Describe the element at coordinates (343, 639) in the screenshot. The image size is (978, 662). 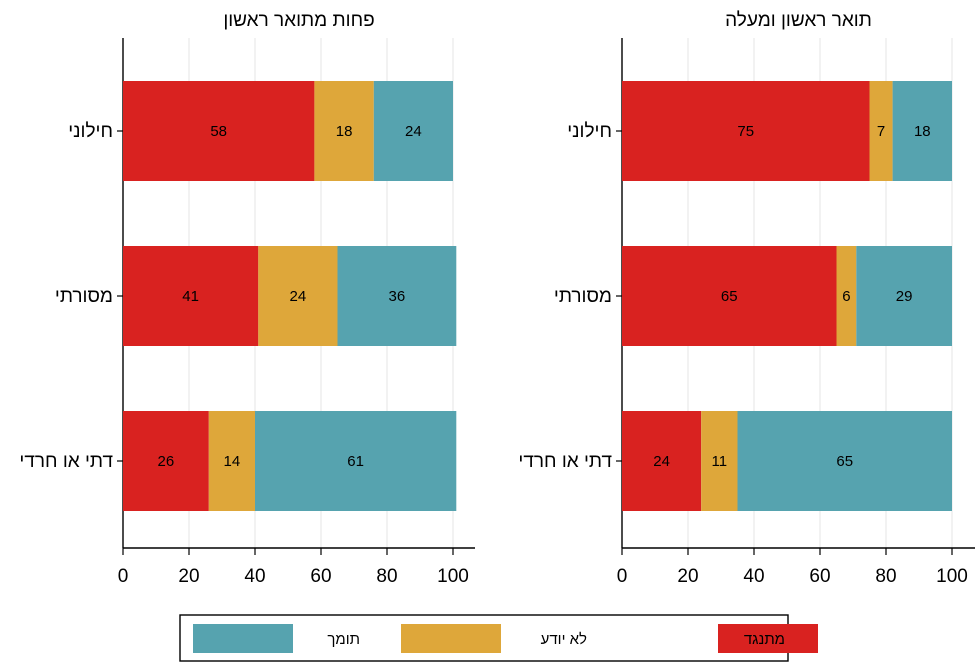
I see `legend-label: תומך` at that location.